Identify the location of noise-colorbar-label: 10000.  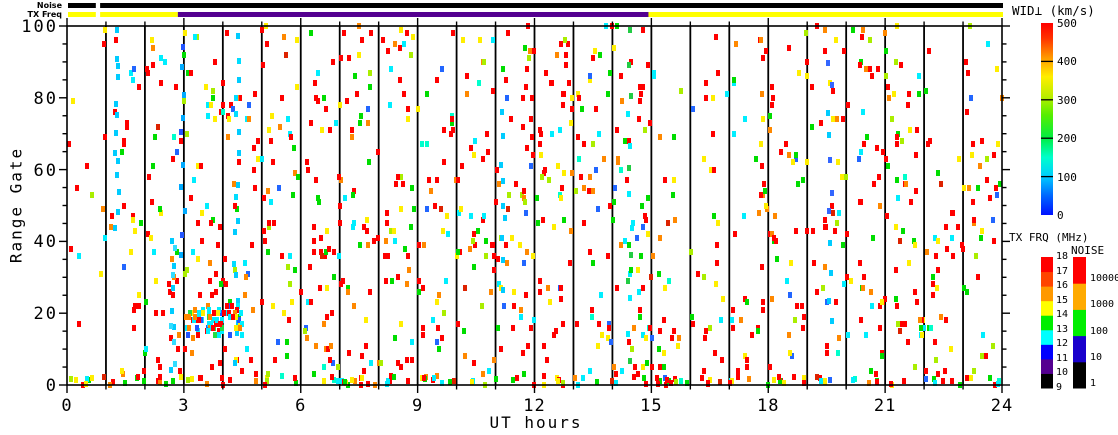
(1104, 279).